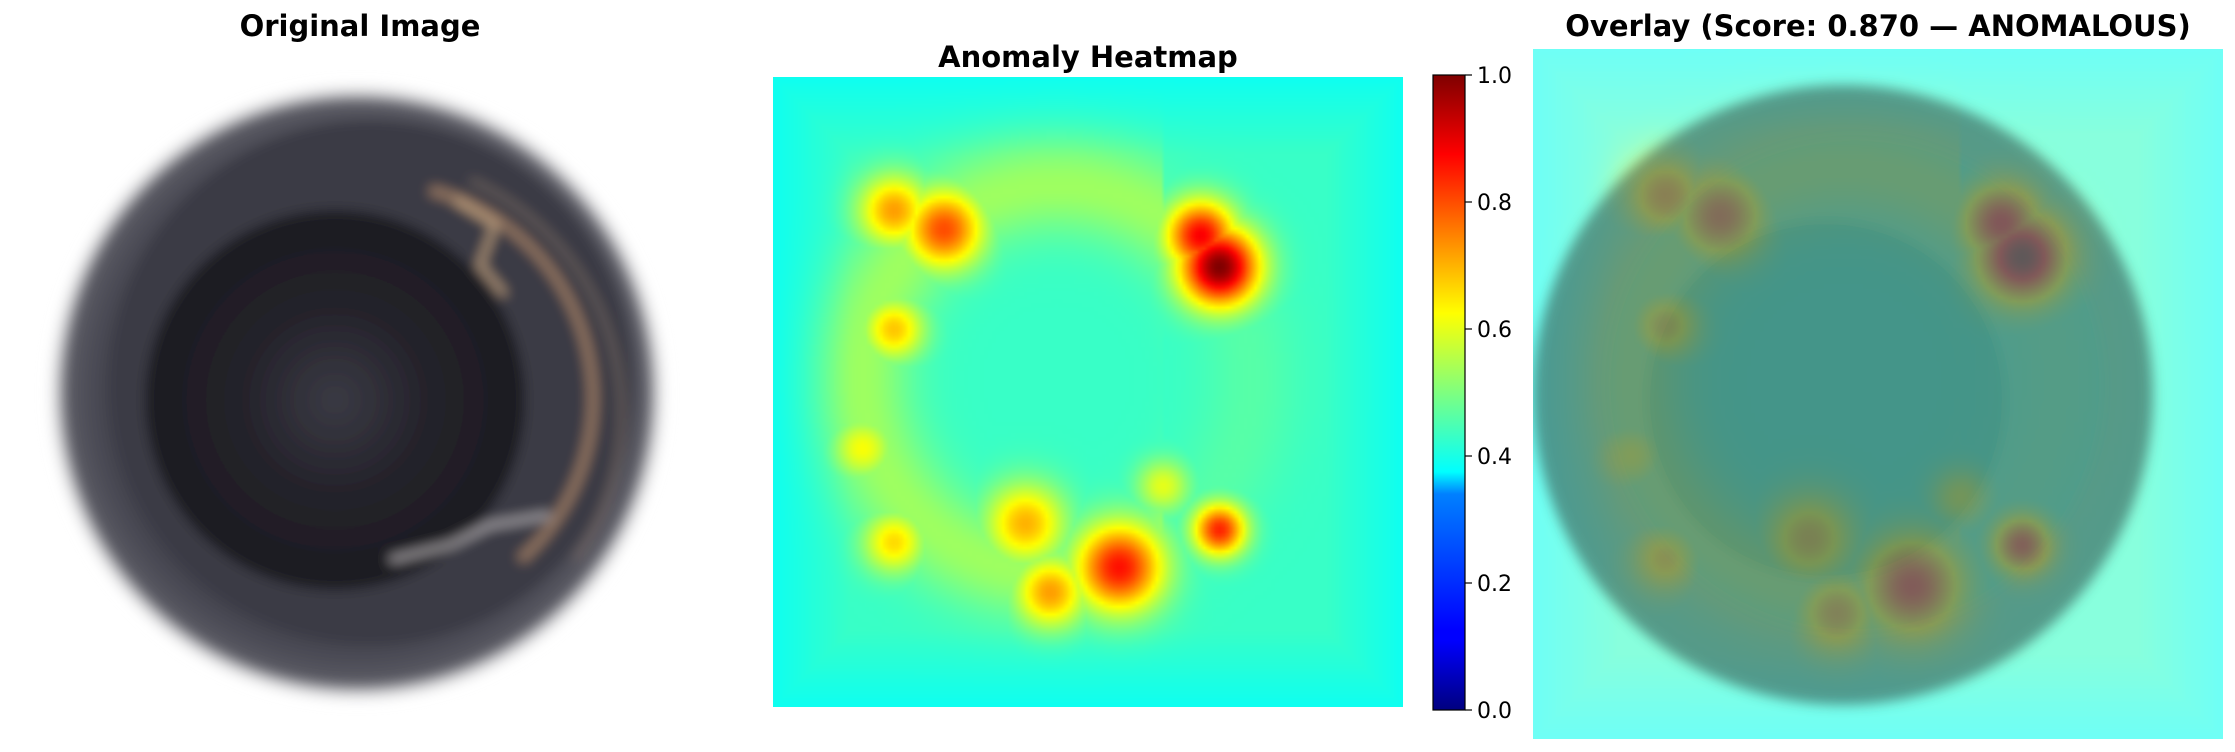 The height and width of the screenshot is (752, 2235). What do you see at coordinates (470, 537) in the screenshot?
I see `defect-crack-bottom` at bounding box center [470, 537].